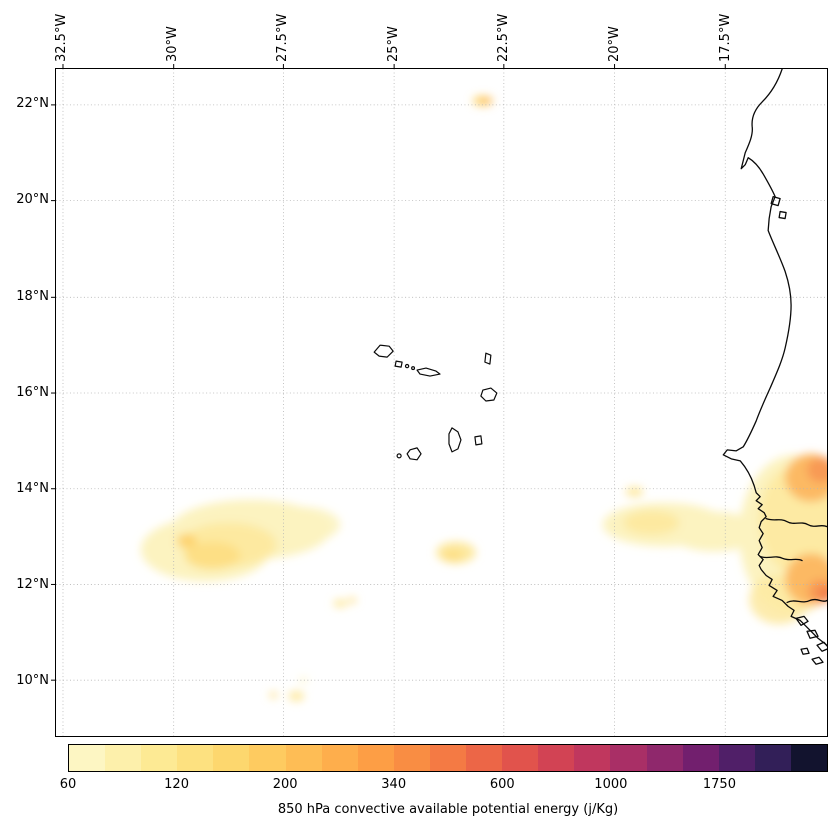  I want to click on colorbar-swatches, so click(448, 758).